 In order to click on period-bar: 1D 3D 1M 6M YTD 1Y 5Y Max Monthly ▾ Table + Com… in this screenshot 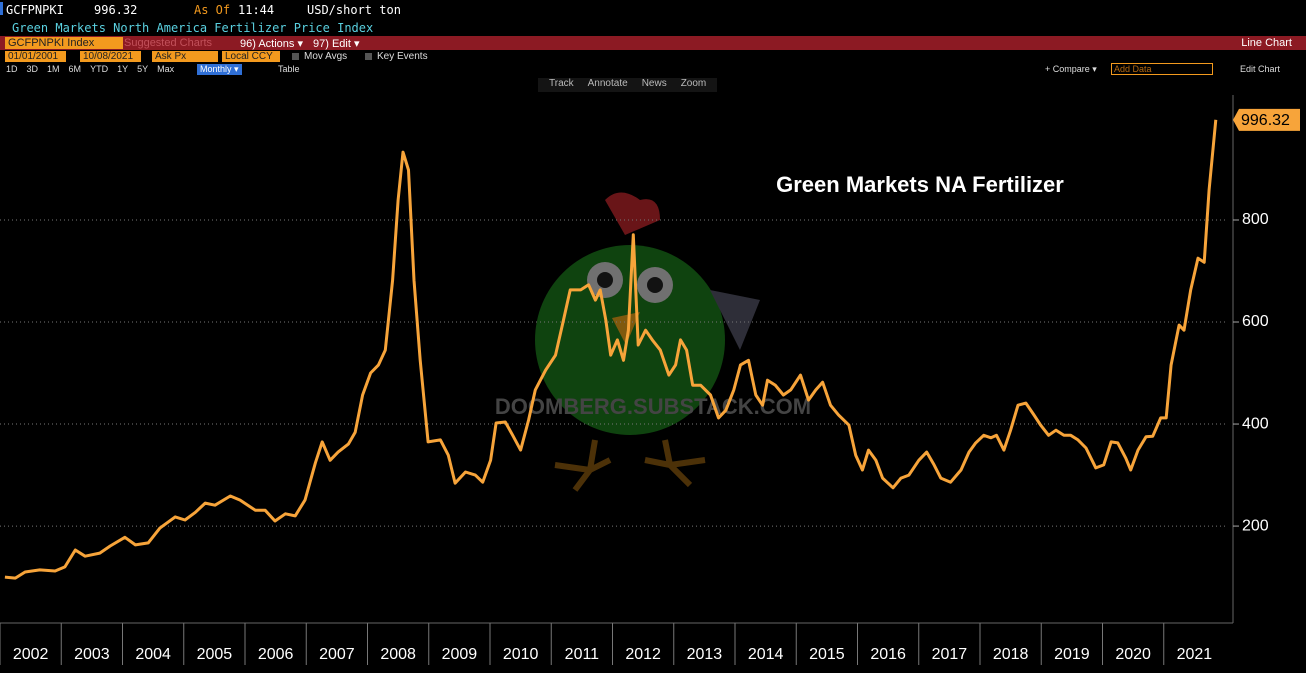, I will do `click(653, 69)`.